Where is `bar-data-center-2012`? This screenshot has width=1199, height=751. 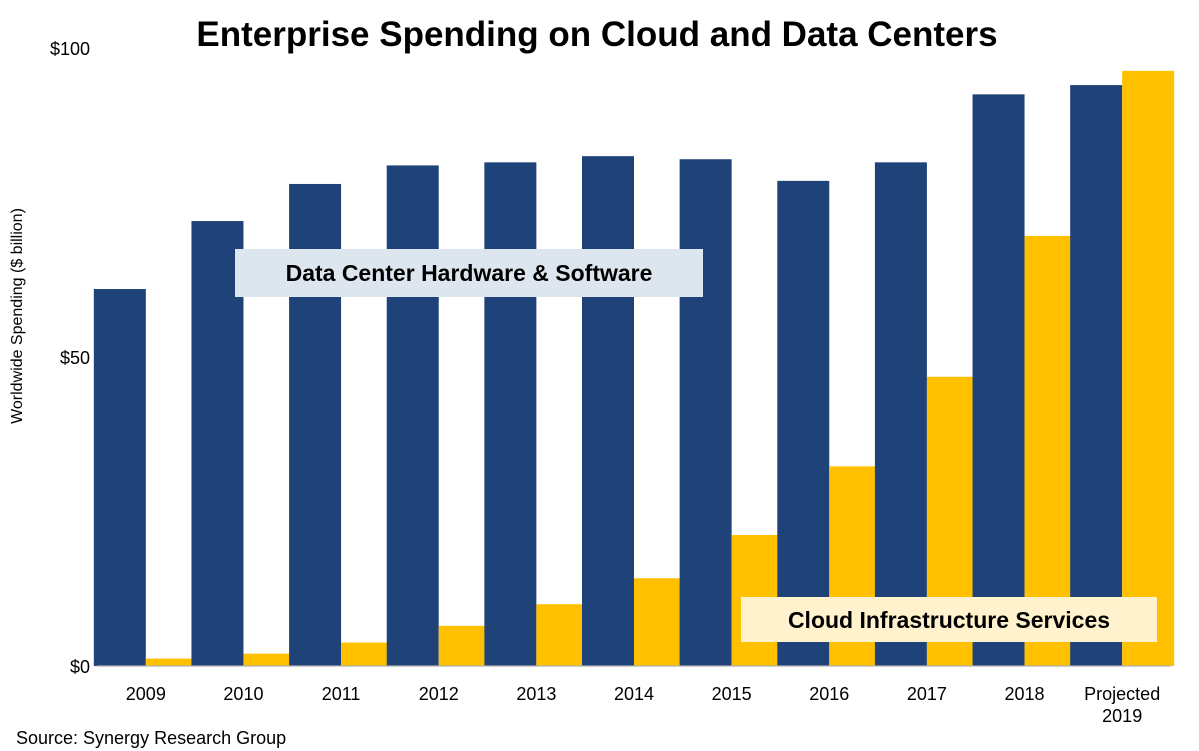
bar-data-center-2012 is located at coordinates (412, 416).